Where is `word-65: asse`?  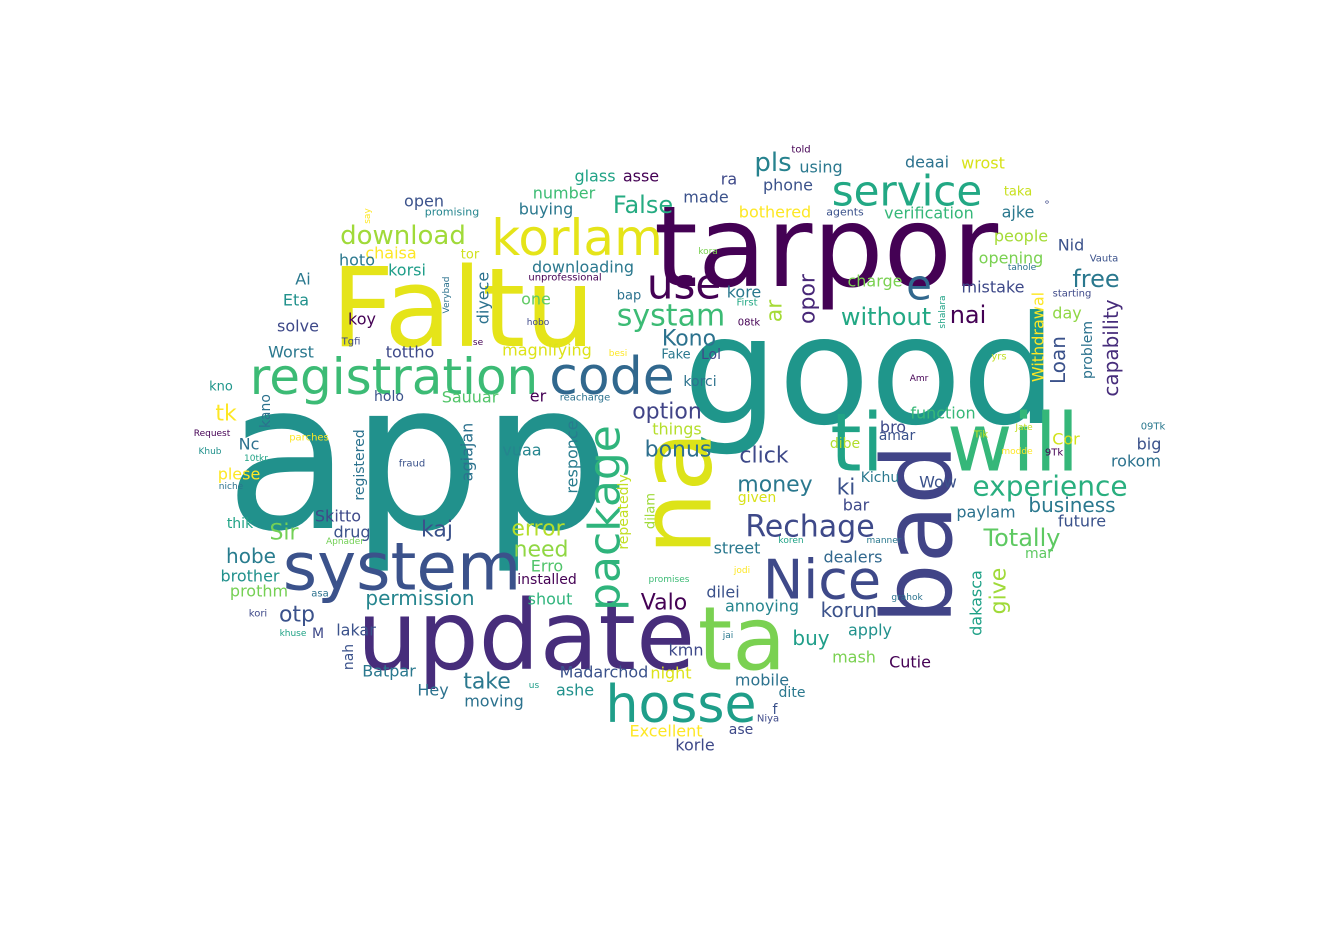
word-65: asse is located at coordinates (641, 176).